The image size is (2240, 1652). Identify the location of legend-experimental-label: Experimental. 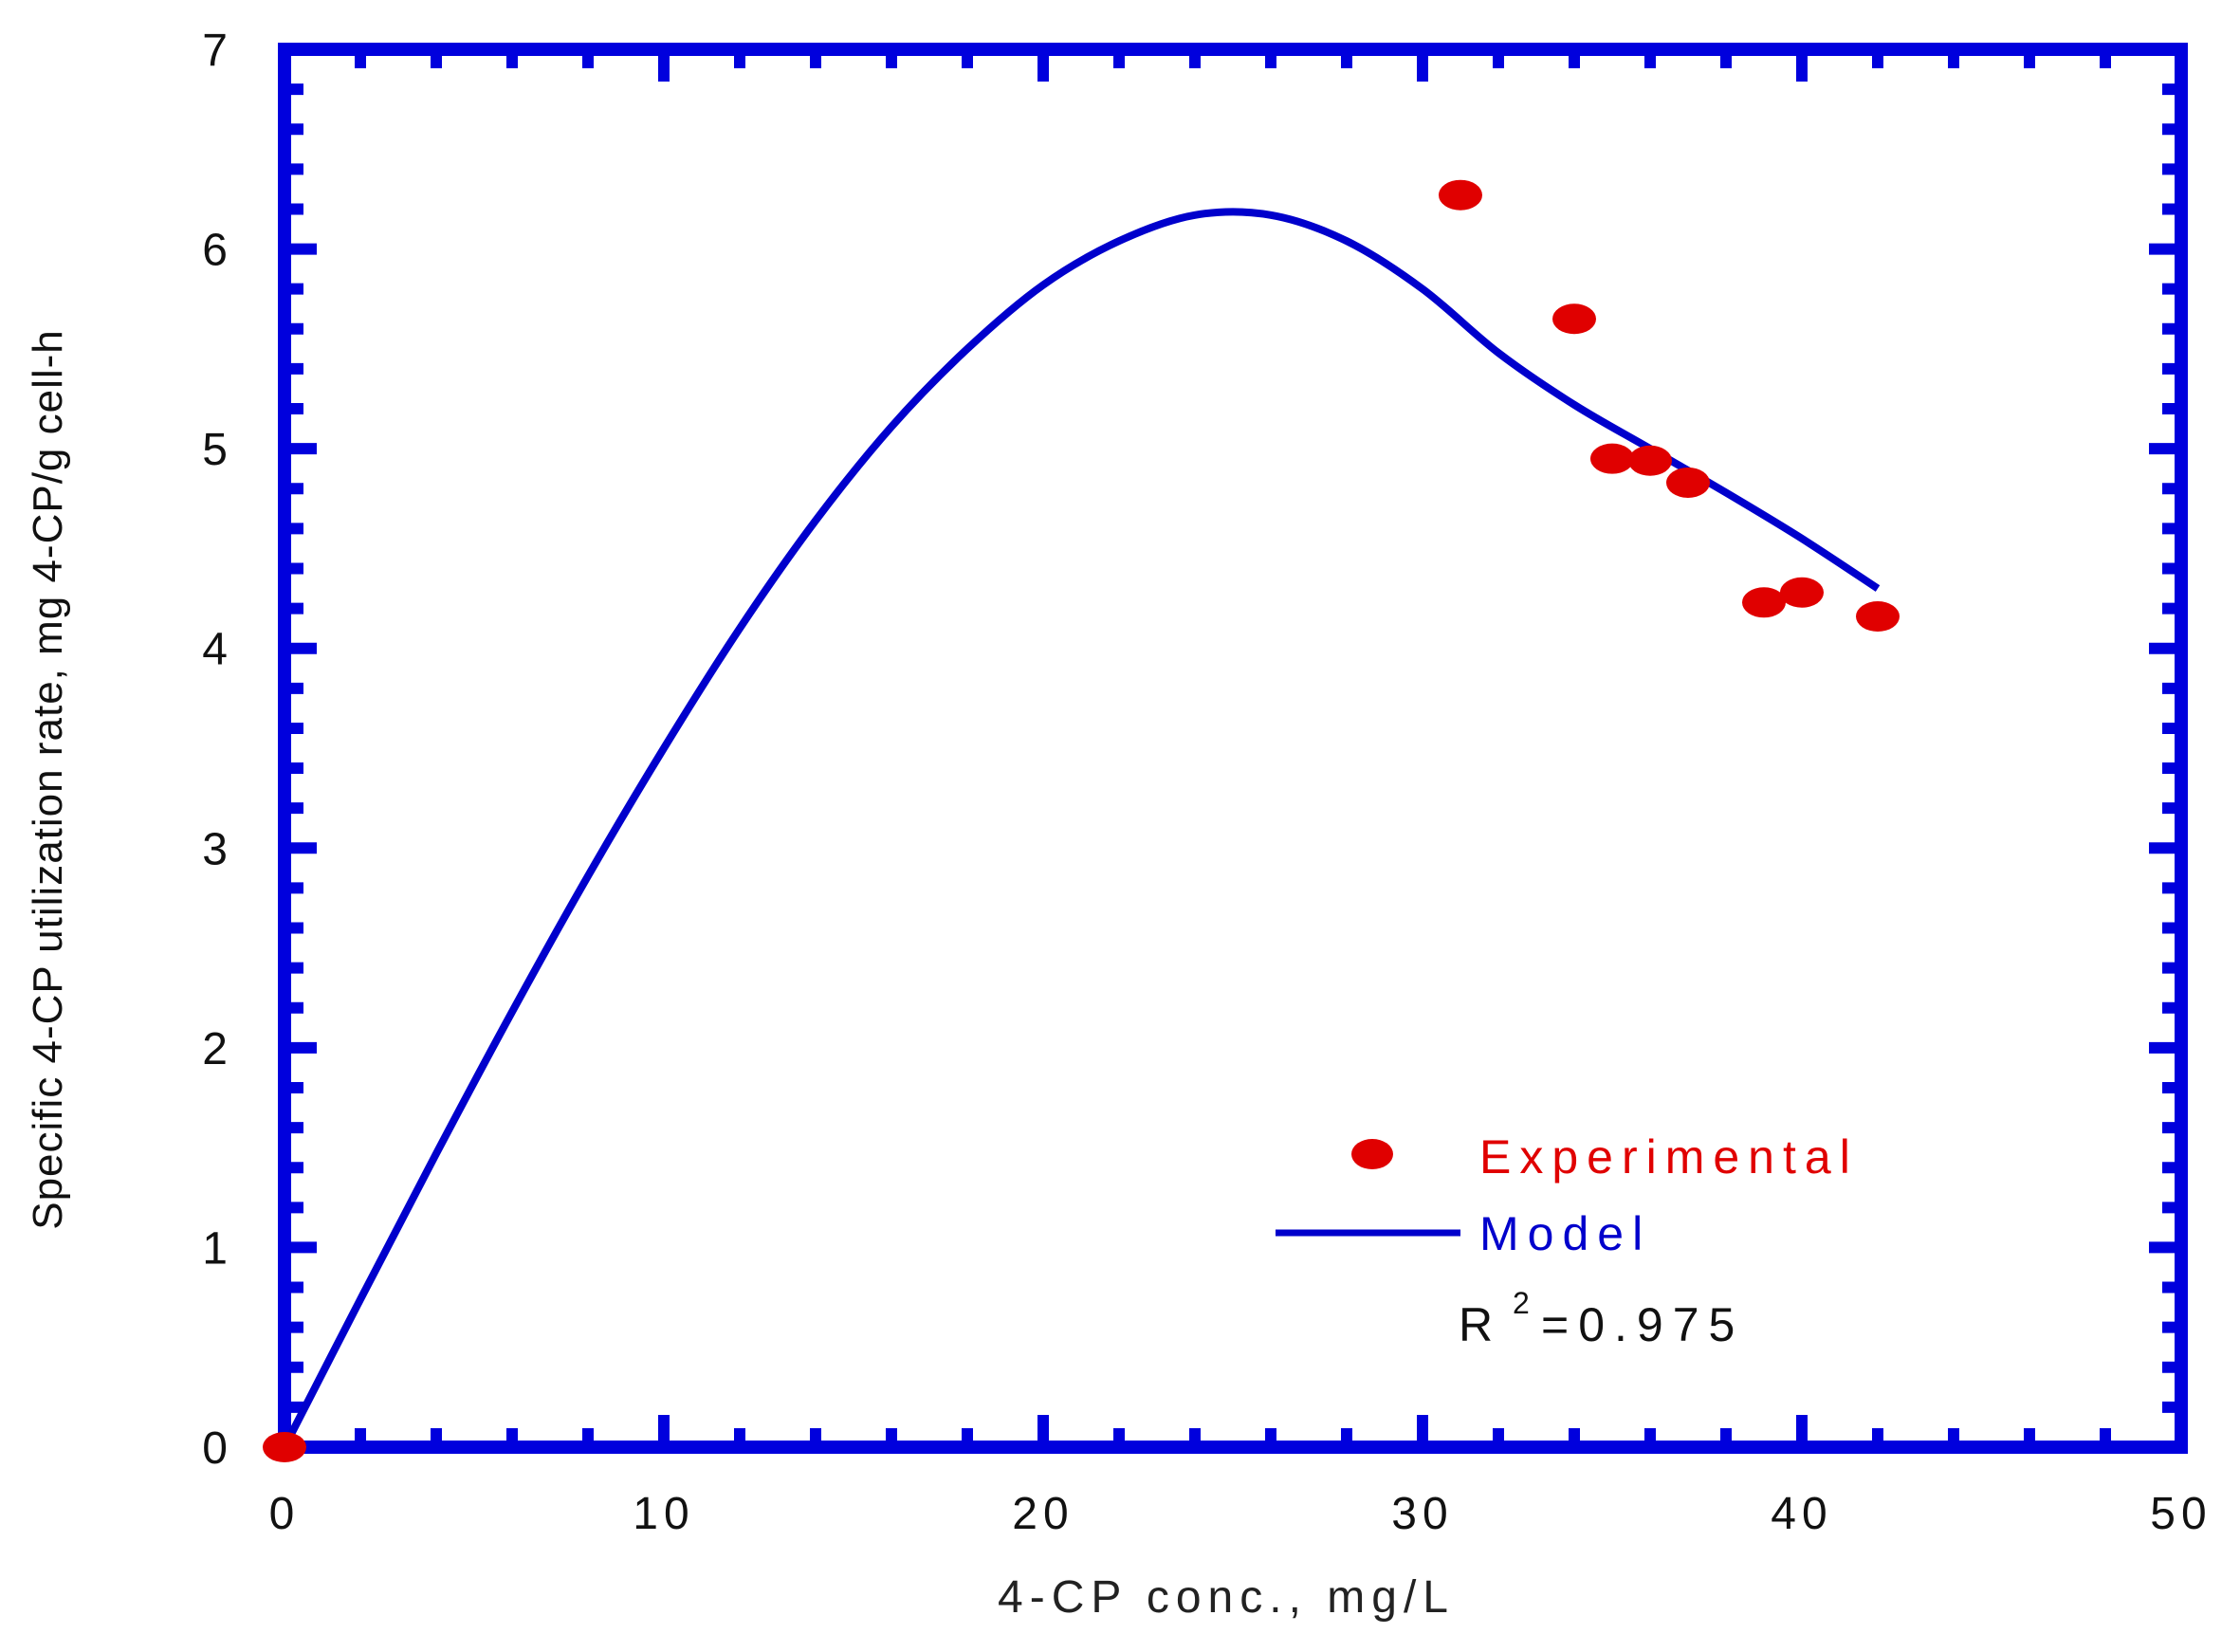
(1669, 1157).